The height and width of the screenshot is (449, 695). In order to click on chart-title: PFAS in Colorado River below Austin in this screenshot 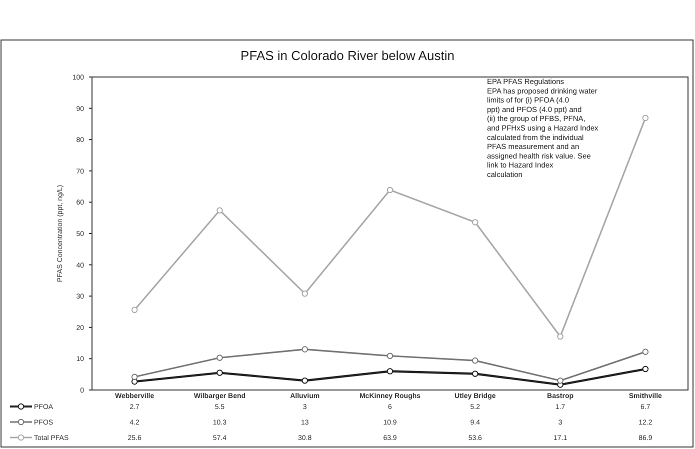, I will do `click(347, 55)`.